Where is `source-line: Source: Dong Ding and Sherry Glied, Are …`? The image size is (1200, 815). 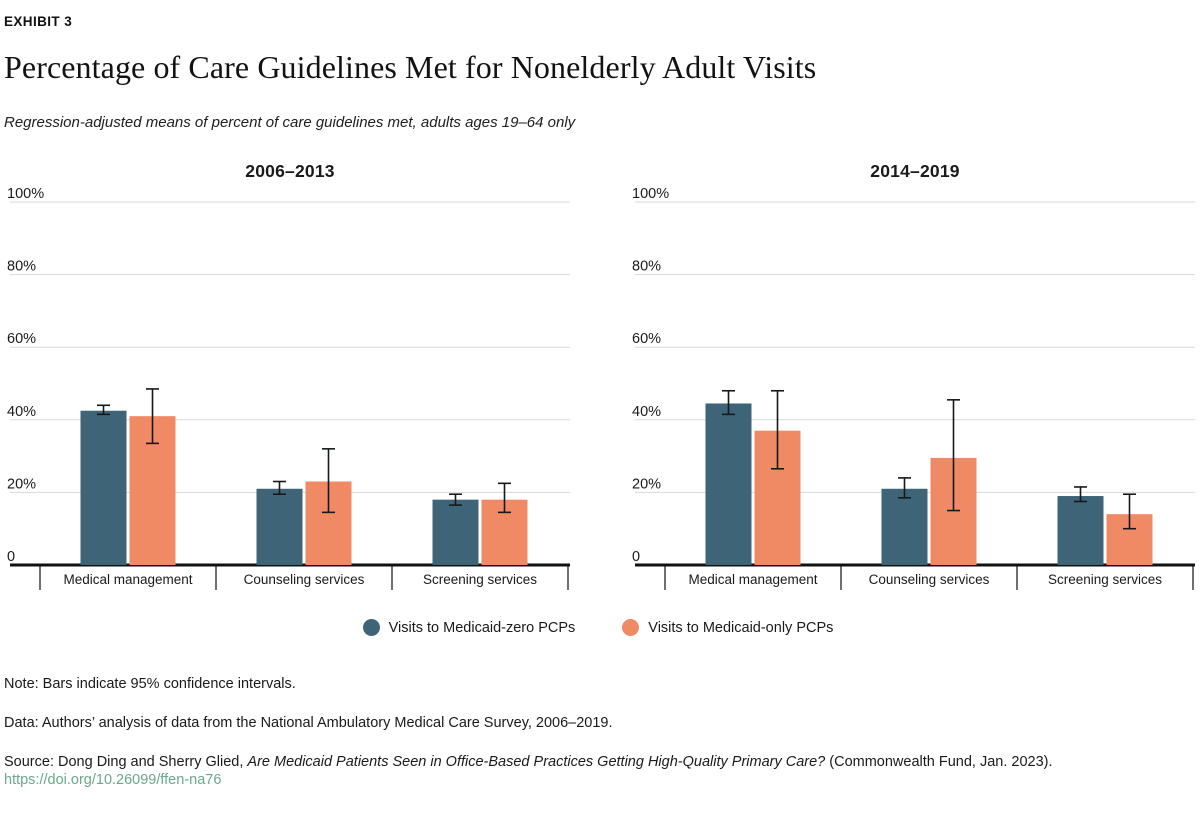
source-line: Source: Dong Ding and Sherry Glied, Are … is located at coordinates (598, 762).